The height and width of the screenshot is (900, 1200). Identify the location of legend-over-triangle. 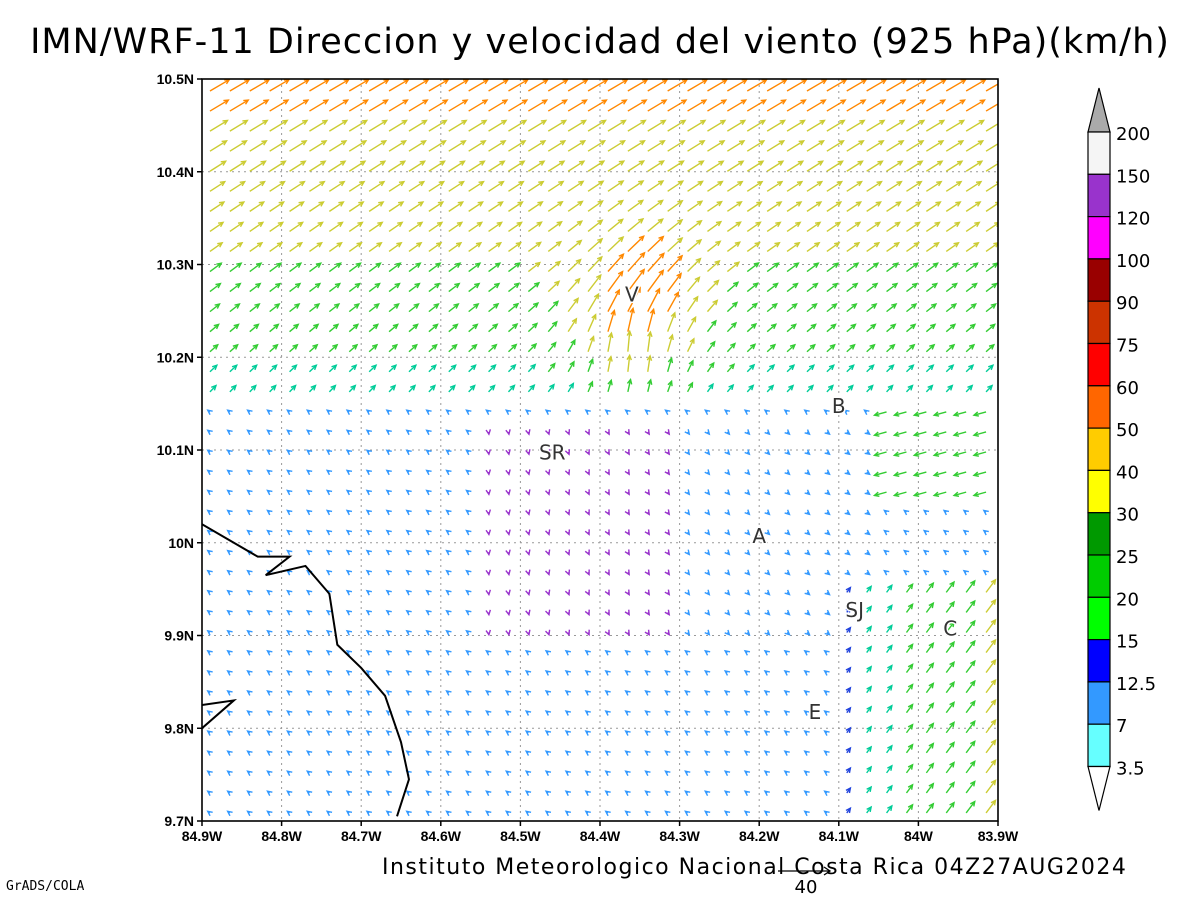
(1099, 110).